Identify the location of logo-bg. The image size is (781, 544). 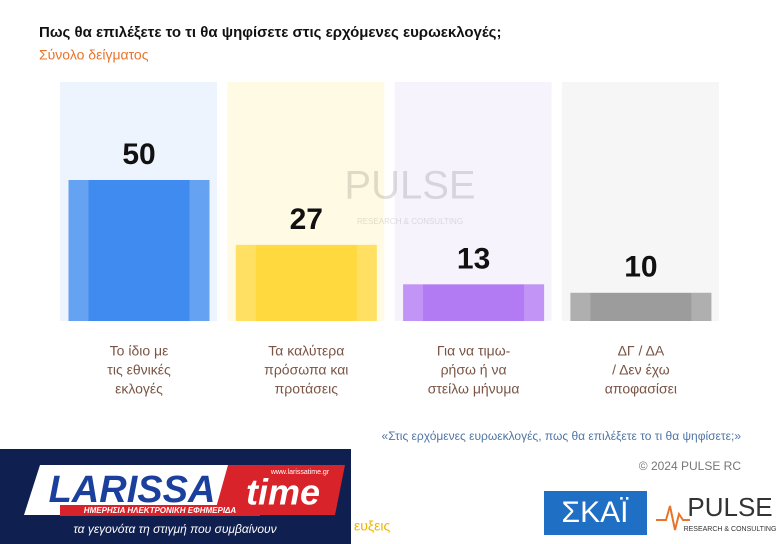
(595, 513).